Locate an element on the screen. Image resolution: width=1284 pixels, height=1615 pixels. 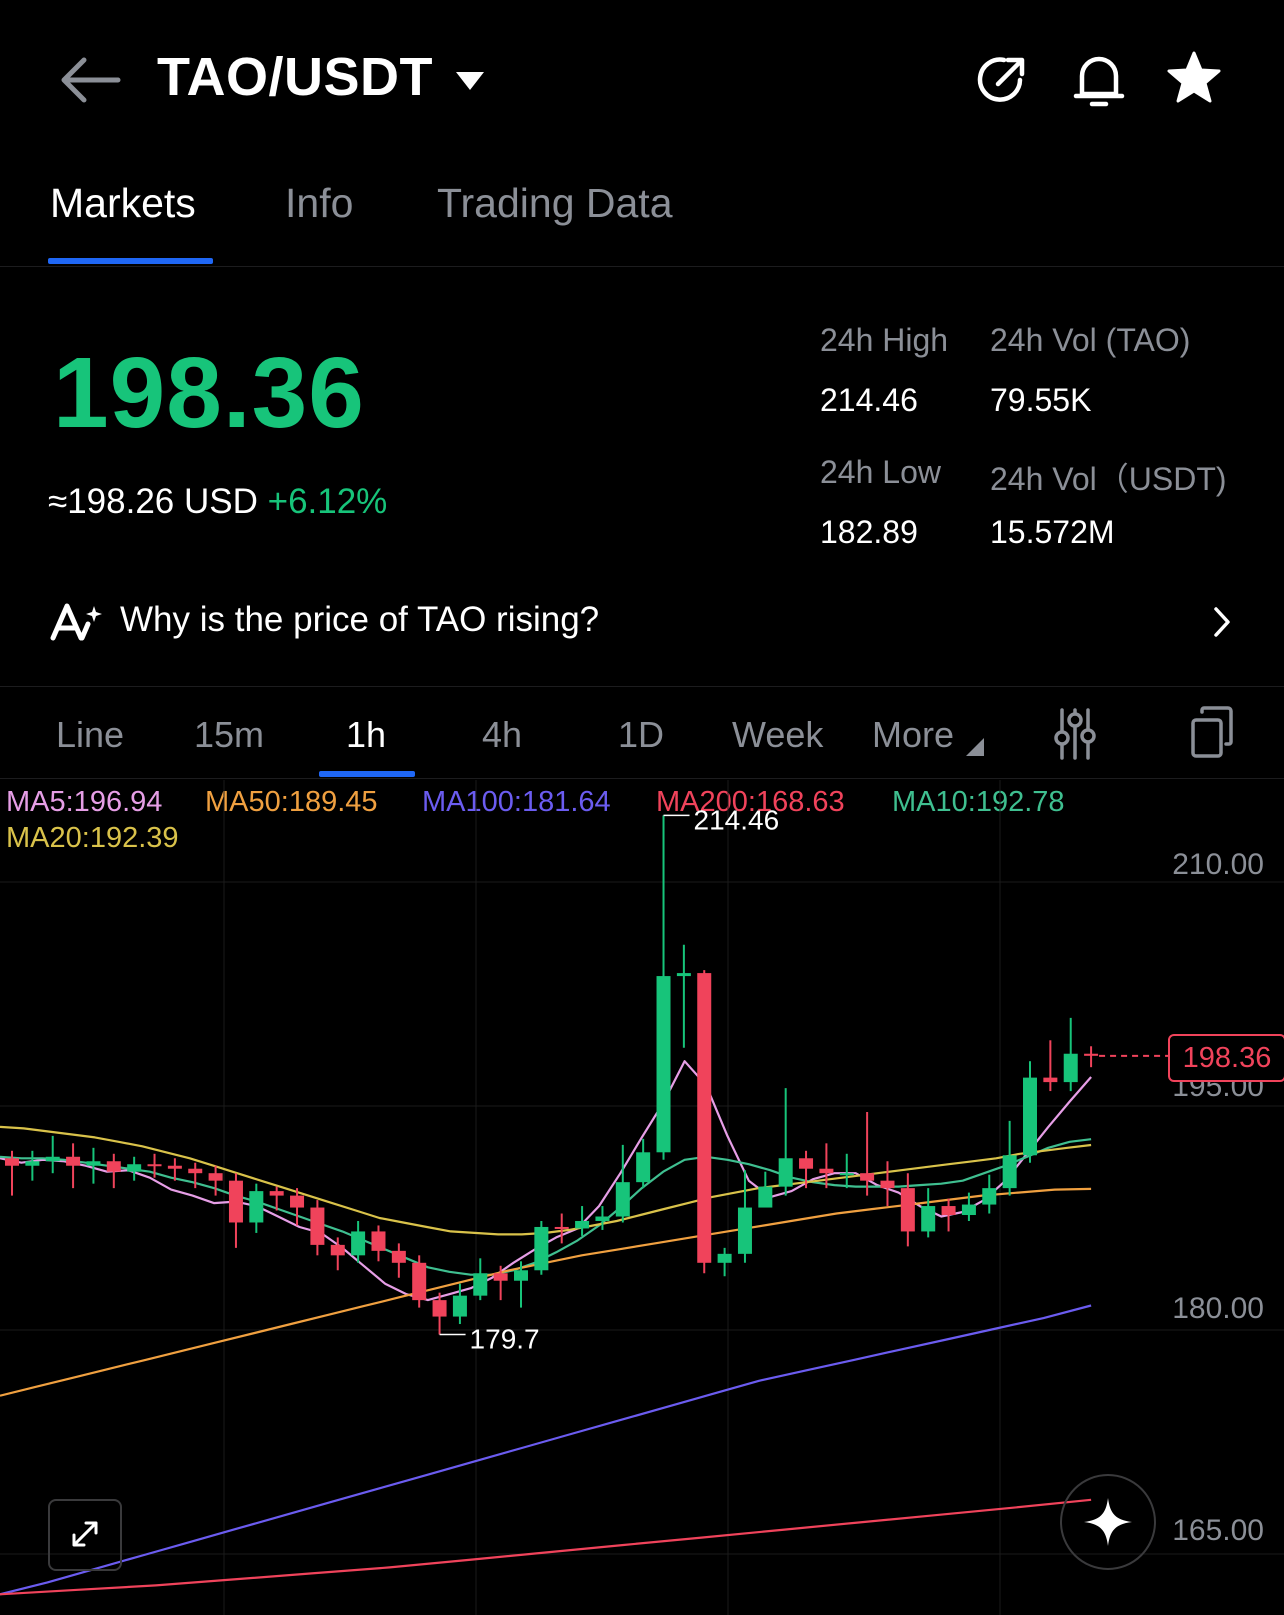
ma20-legend: MA20:192.39 is located at coordinates (92, 838).